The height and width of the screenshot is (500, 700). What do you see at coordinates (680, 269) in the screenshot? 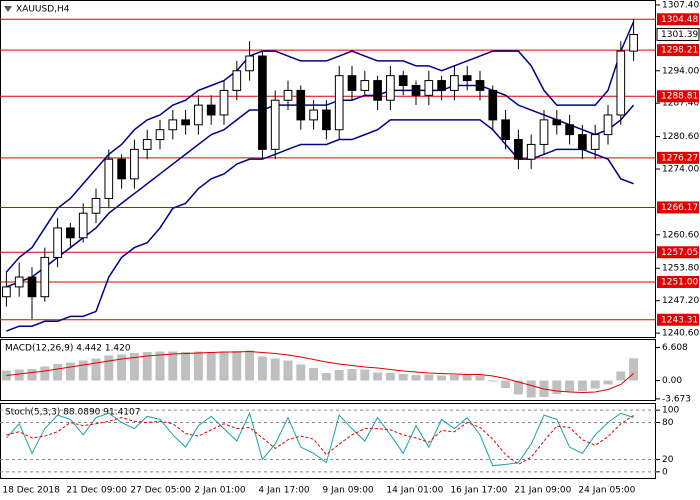
I see `y-tick-label: 1253.80` at bounding box center [680, 269].